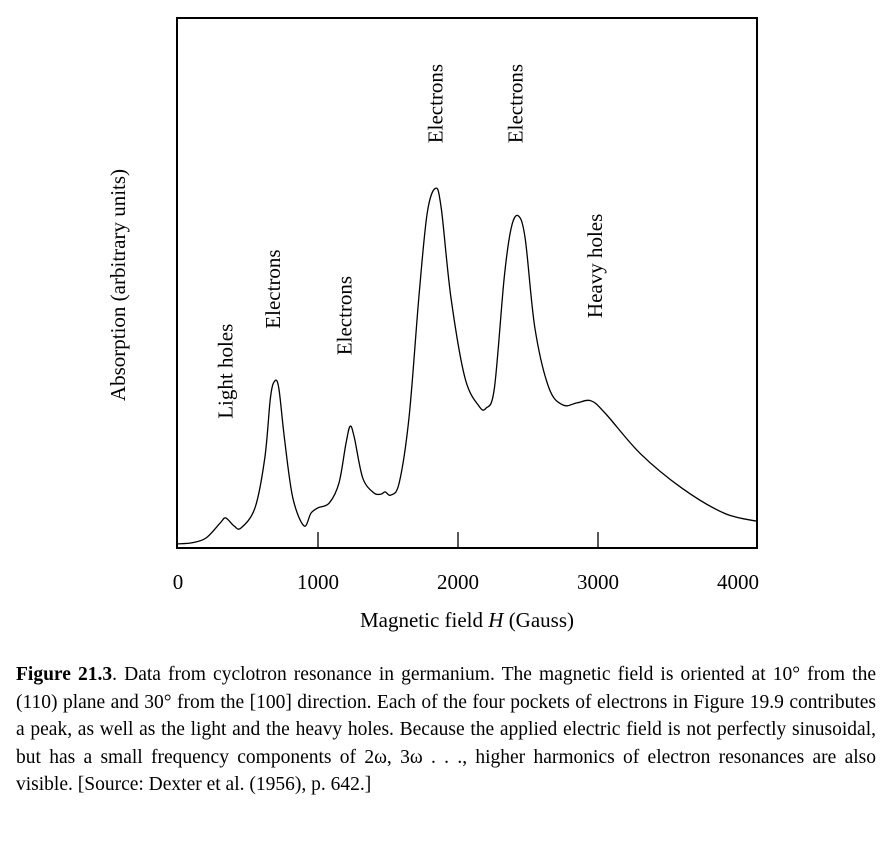 The height and width of the screenshot is (856, 893). I want to click on x-tick-label: 1000, so click(318, 582).